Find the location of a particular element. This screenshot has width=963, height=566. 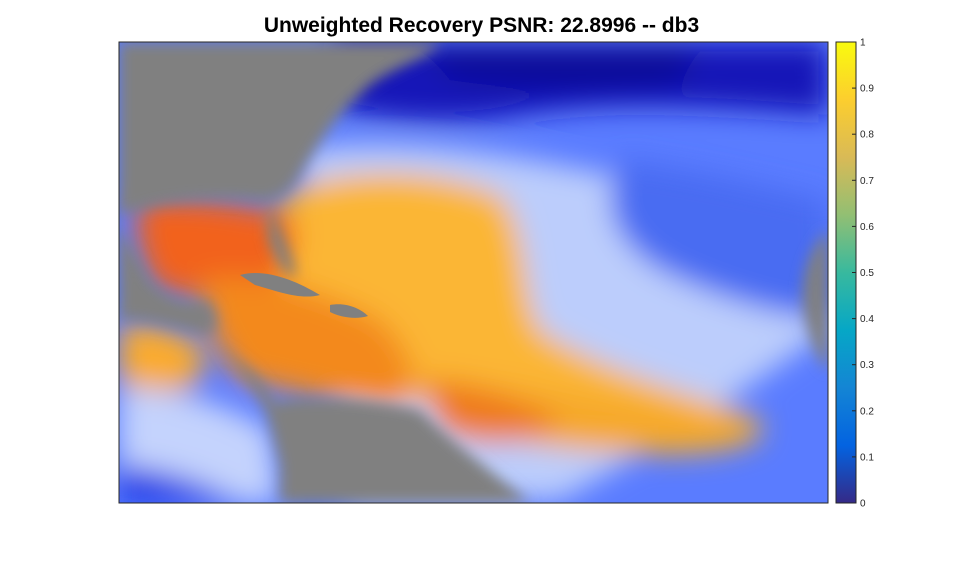

colorbar: 0 0.1 0.2 0.3 0.4 0.5 0.6 0.7 0.8 0.9 1 is located at coordinates (854, 274).